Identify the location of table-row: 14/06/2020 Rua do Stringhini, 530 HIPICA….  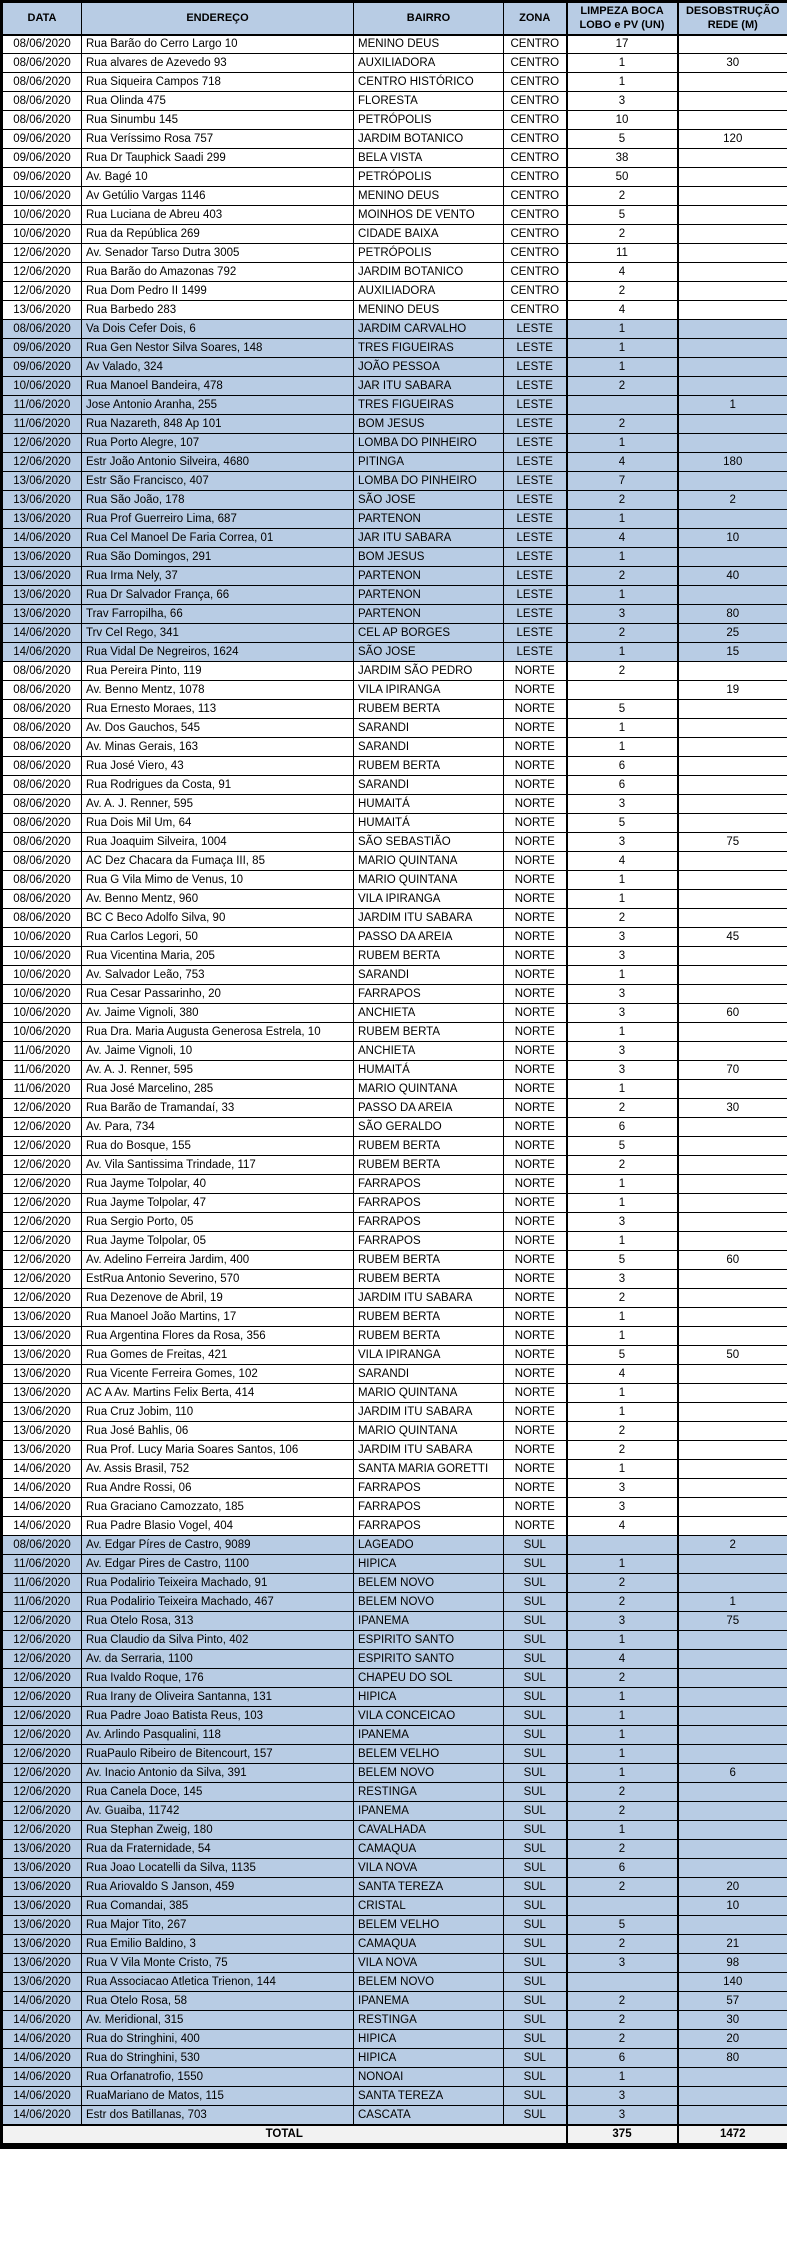
(394, 2058).